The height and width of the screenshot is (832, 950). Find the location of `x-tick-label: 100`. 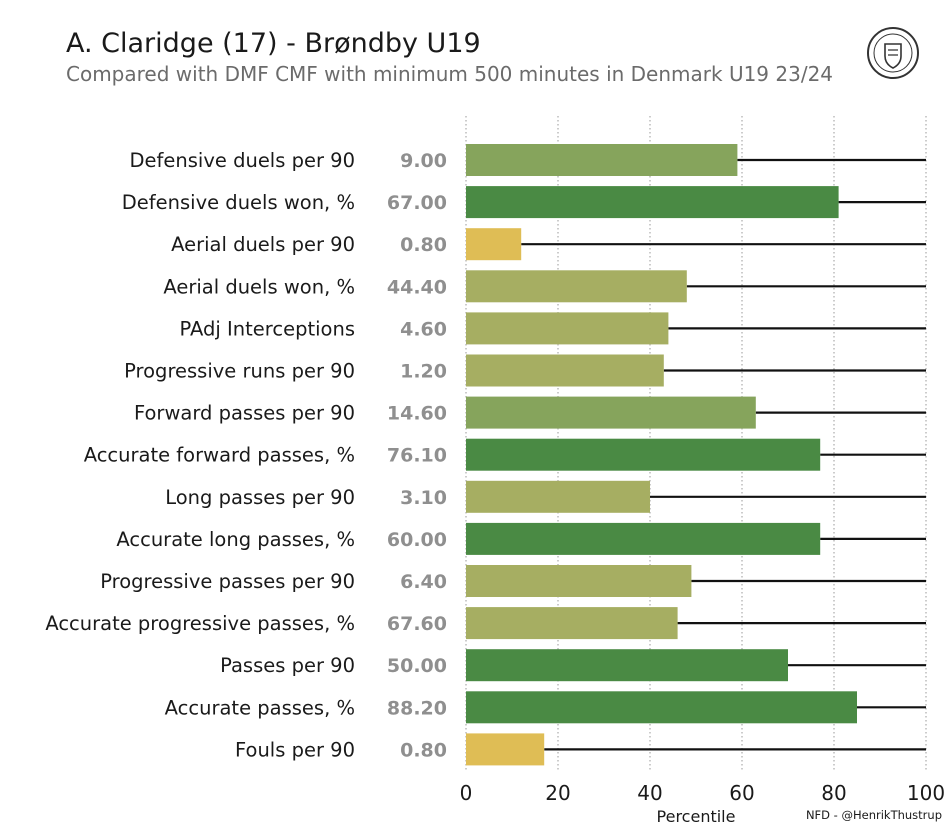

x-tick-label: 100 is located at coordinates (926, 793).